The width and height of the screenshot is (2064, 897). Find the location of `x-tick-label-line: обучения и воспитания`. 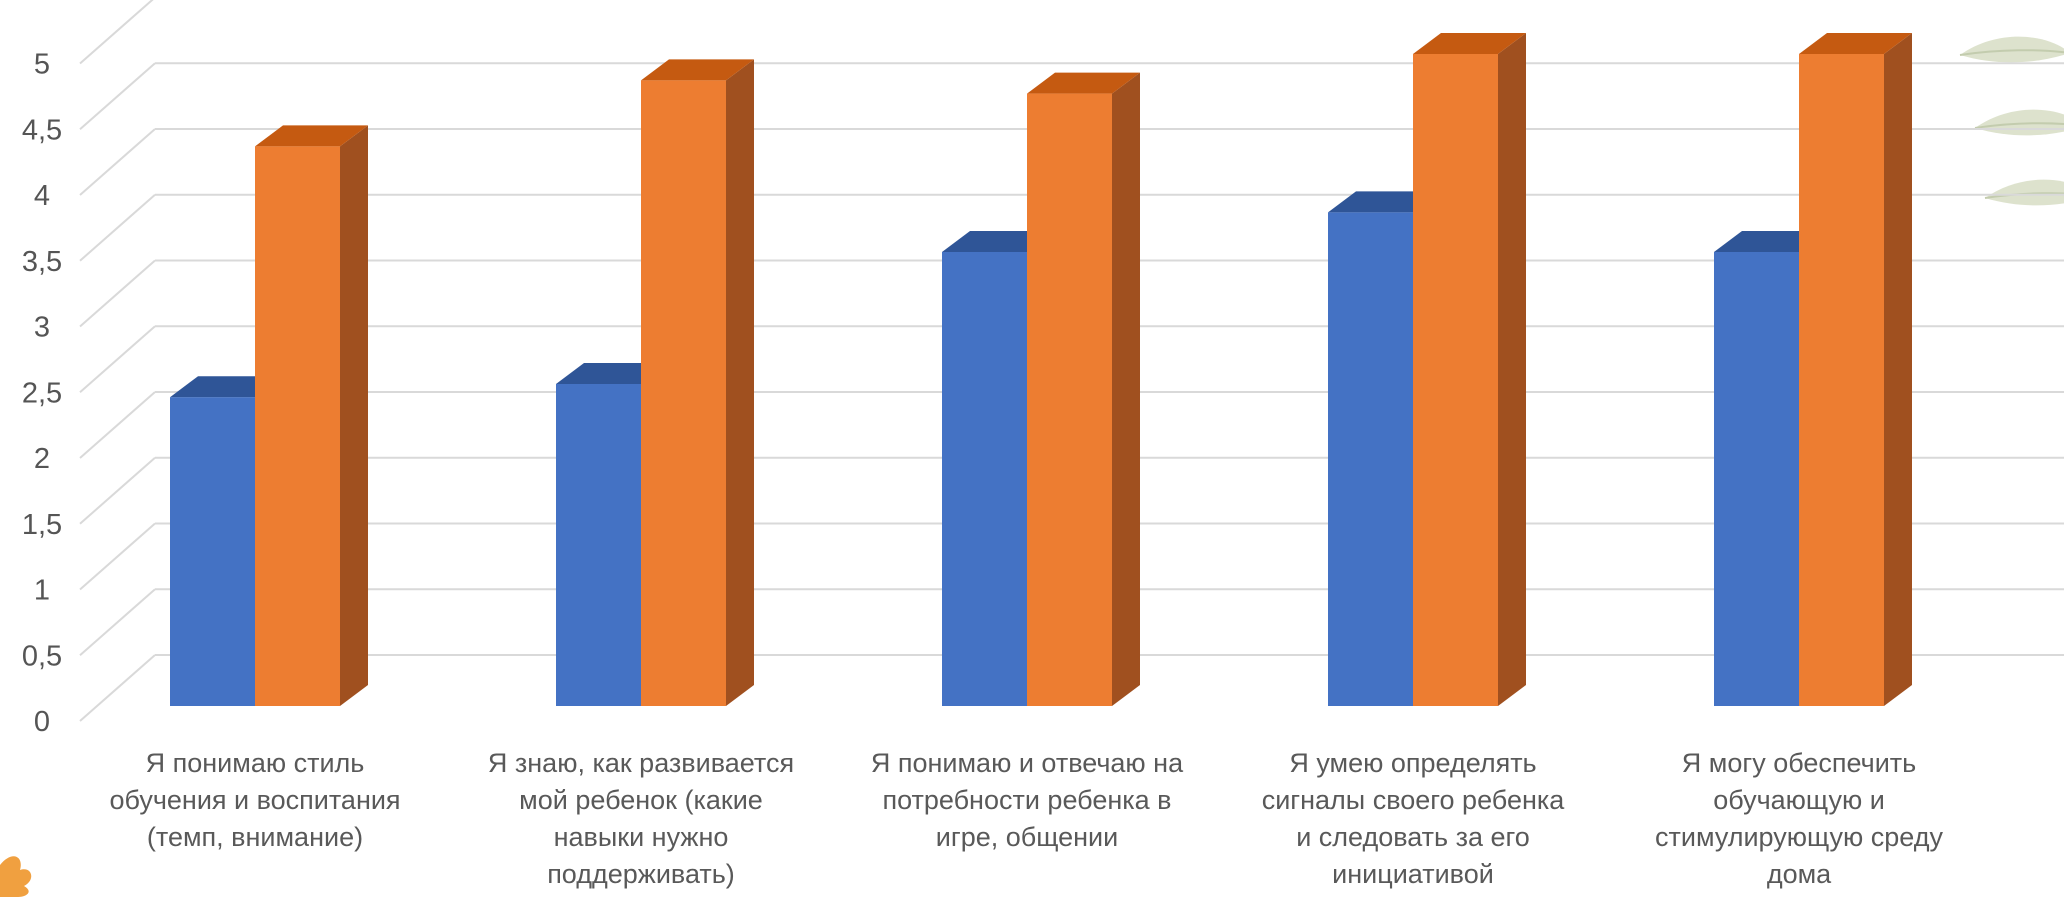

x-tick-label-line: обучения и воспитания is located at coordinates (254, 800).